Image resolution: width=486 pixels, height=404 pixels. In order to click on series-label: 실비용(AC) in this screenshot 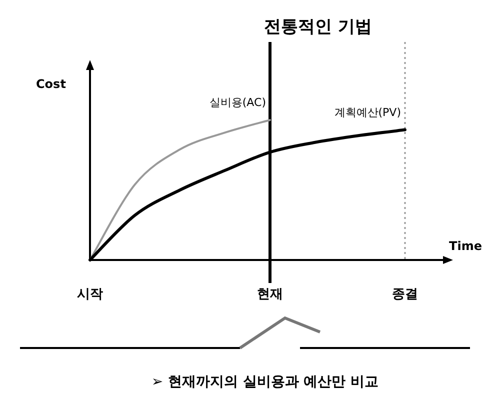, I will do `click(237, 102)`.